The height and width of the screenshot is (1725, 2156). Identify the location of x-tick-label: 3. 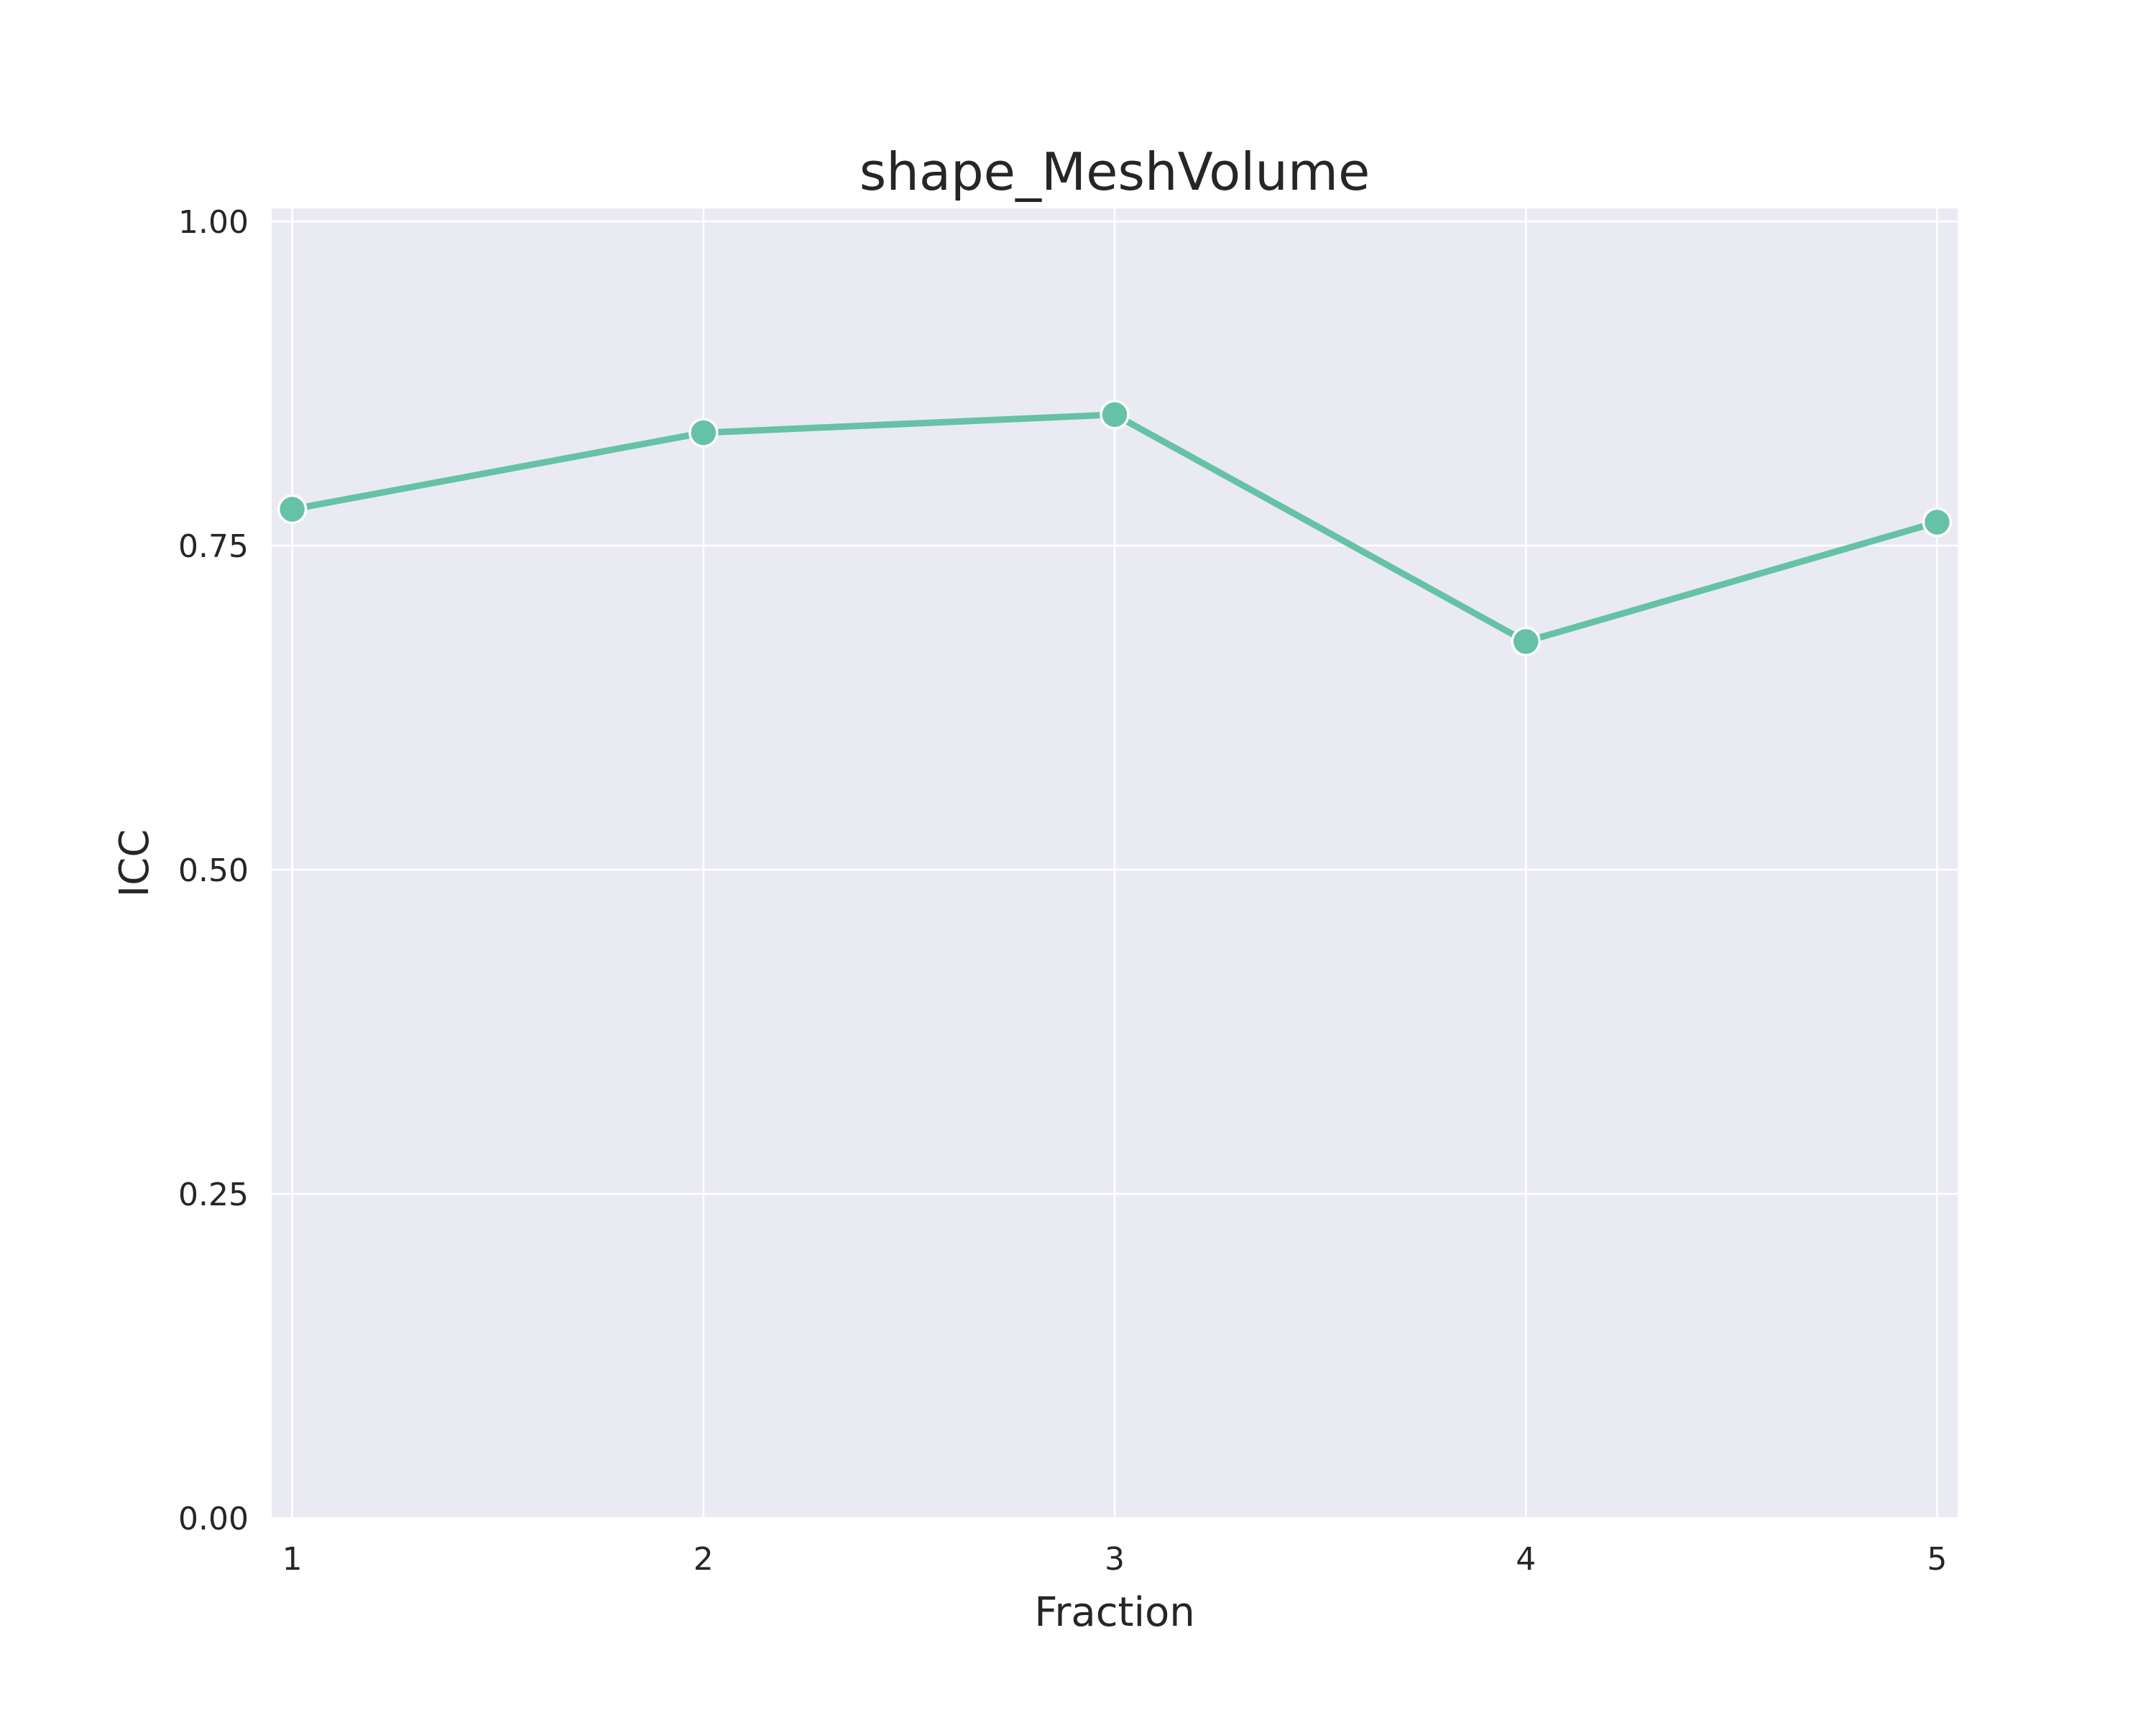
(1115, 1559).